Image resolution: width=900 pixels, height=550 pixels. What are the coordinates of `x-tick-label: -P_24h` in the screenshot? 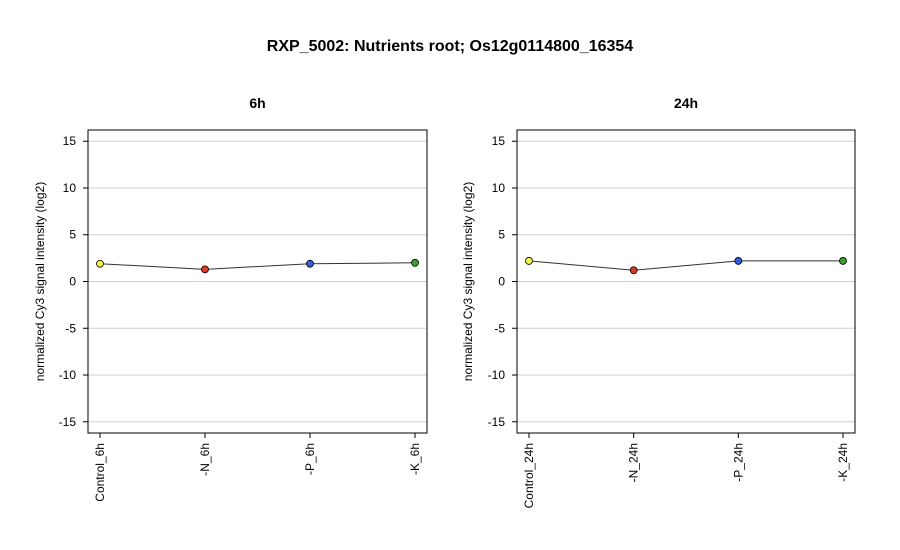 It's located at (738, 462).